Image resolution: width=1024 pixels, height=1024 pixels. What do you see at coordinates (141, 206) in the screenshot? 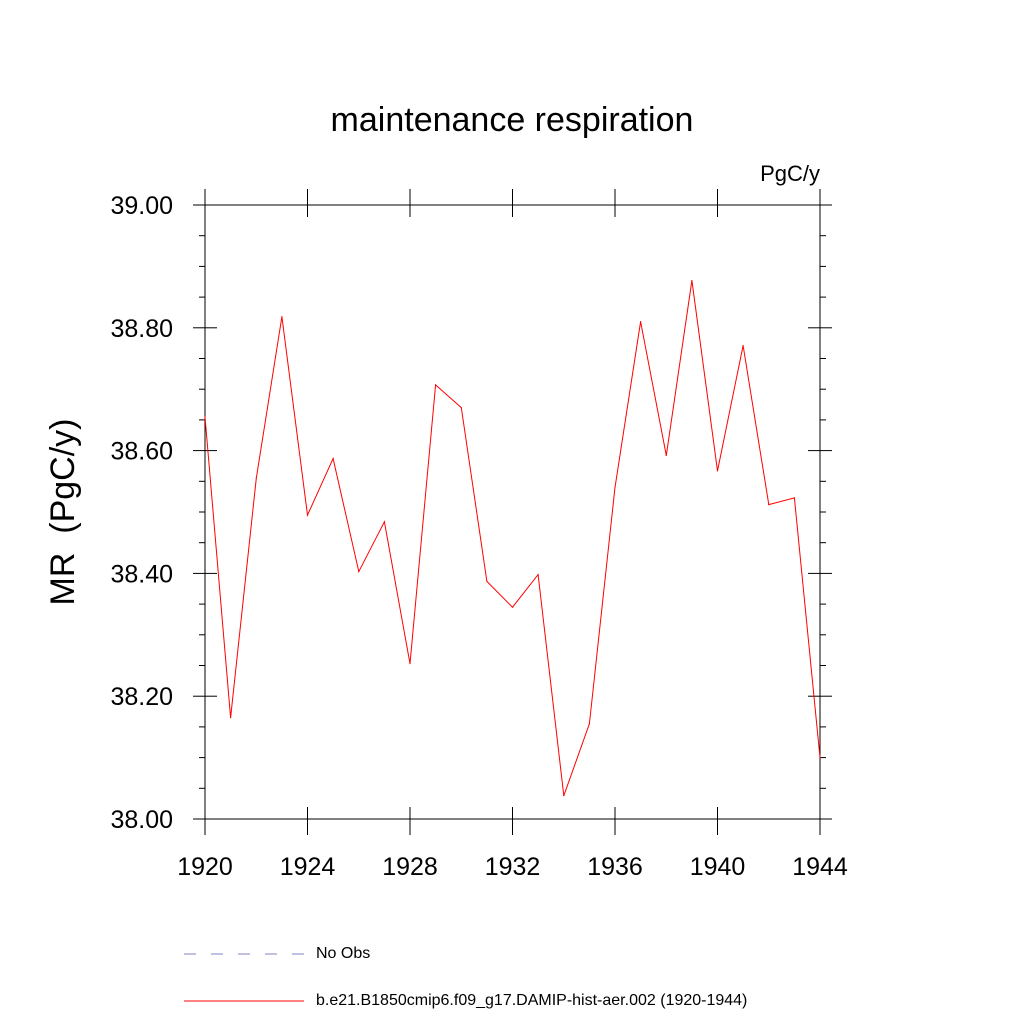
I see `y-tick-label: 39.00` at bounding box center [141, 206].